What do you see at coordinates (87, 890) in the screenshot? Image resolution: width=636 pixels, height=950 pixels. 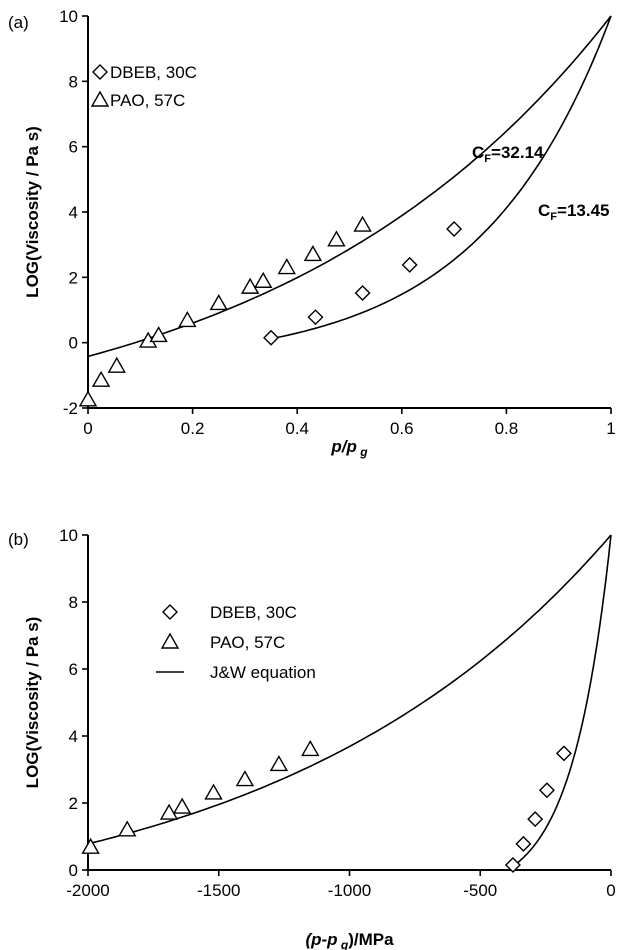 I see `x-tick-label: -2000` at bounding box center [87, 890].